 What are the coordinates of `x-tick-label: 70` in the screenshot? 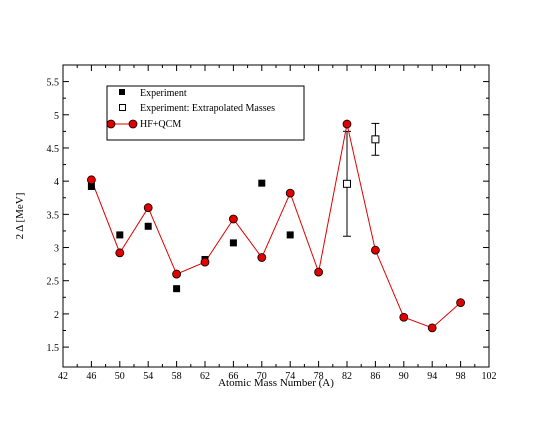 It's located at (262, 376).